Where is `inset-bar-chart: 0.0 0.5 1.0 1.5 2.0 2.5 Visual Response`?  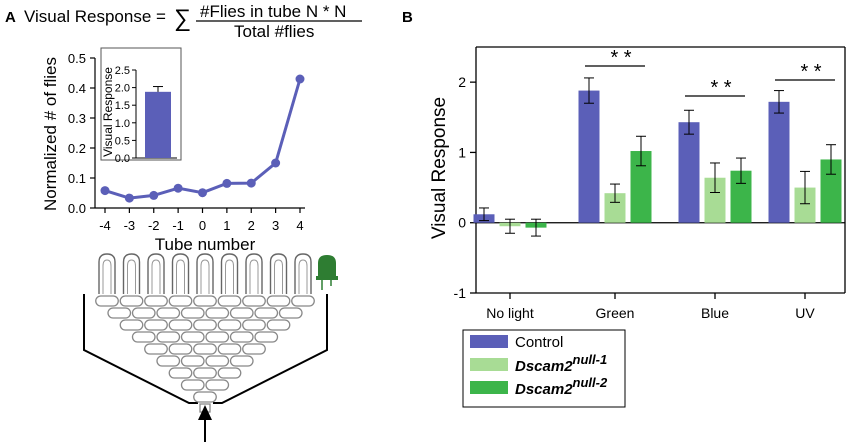 inset-bar-chart: 0.0 0.5 1.0 1.5 2.0 2.5 Visual Response is located at coordinates (141, 106).